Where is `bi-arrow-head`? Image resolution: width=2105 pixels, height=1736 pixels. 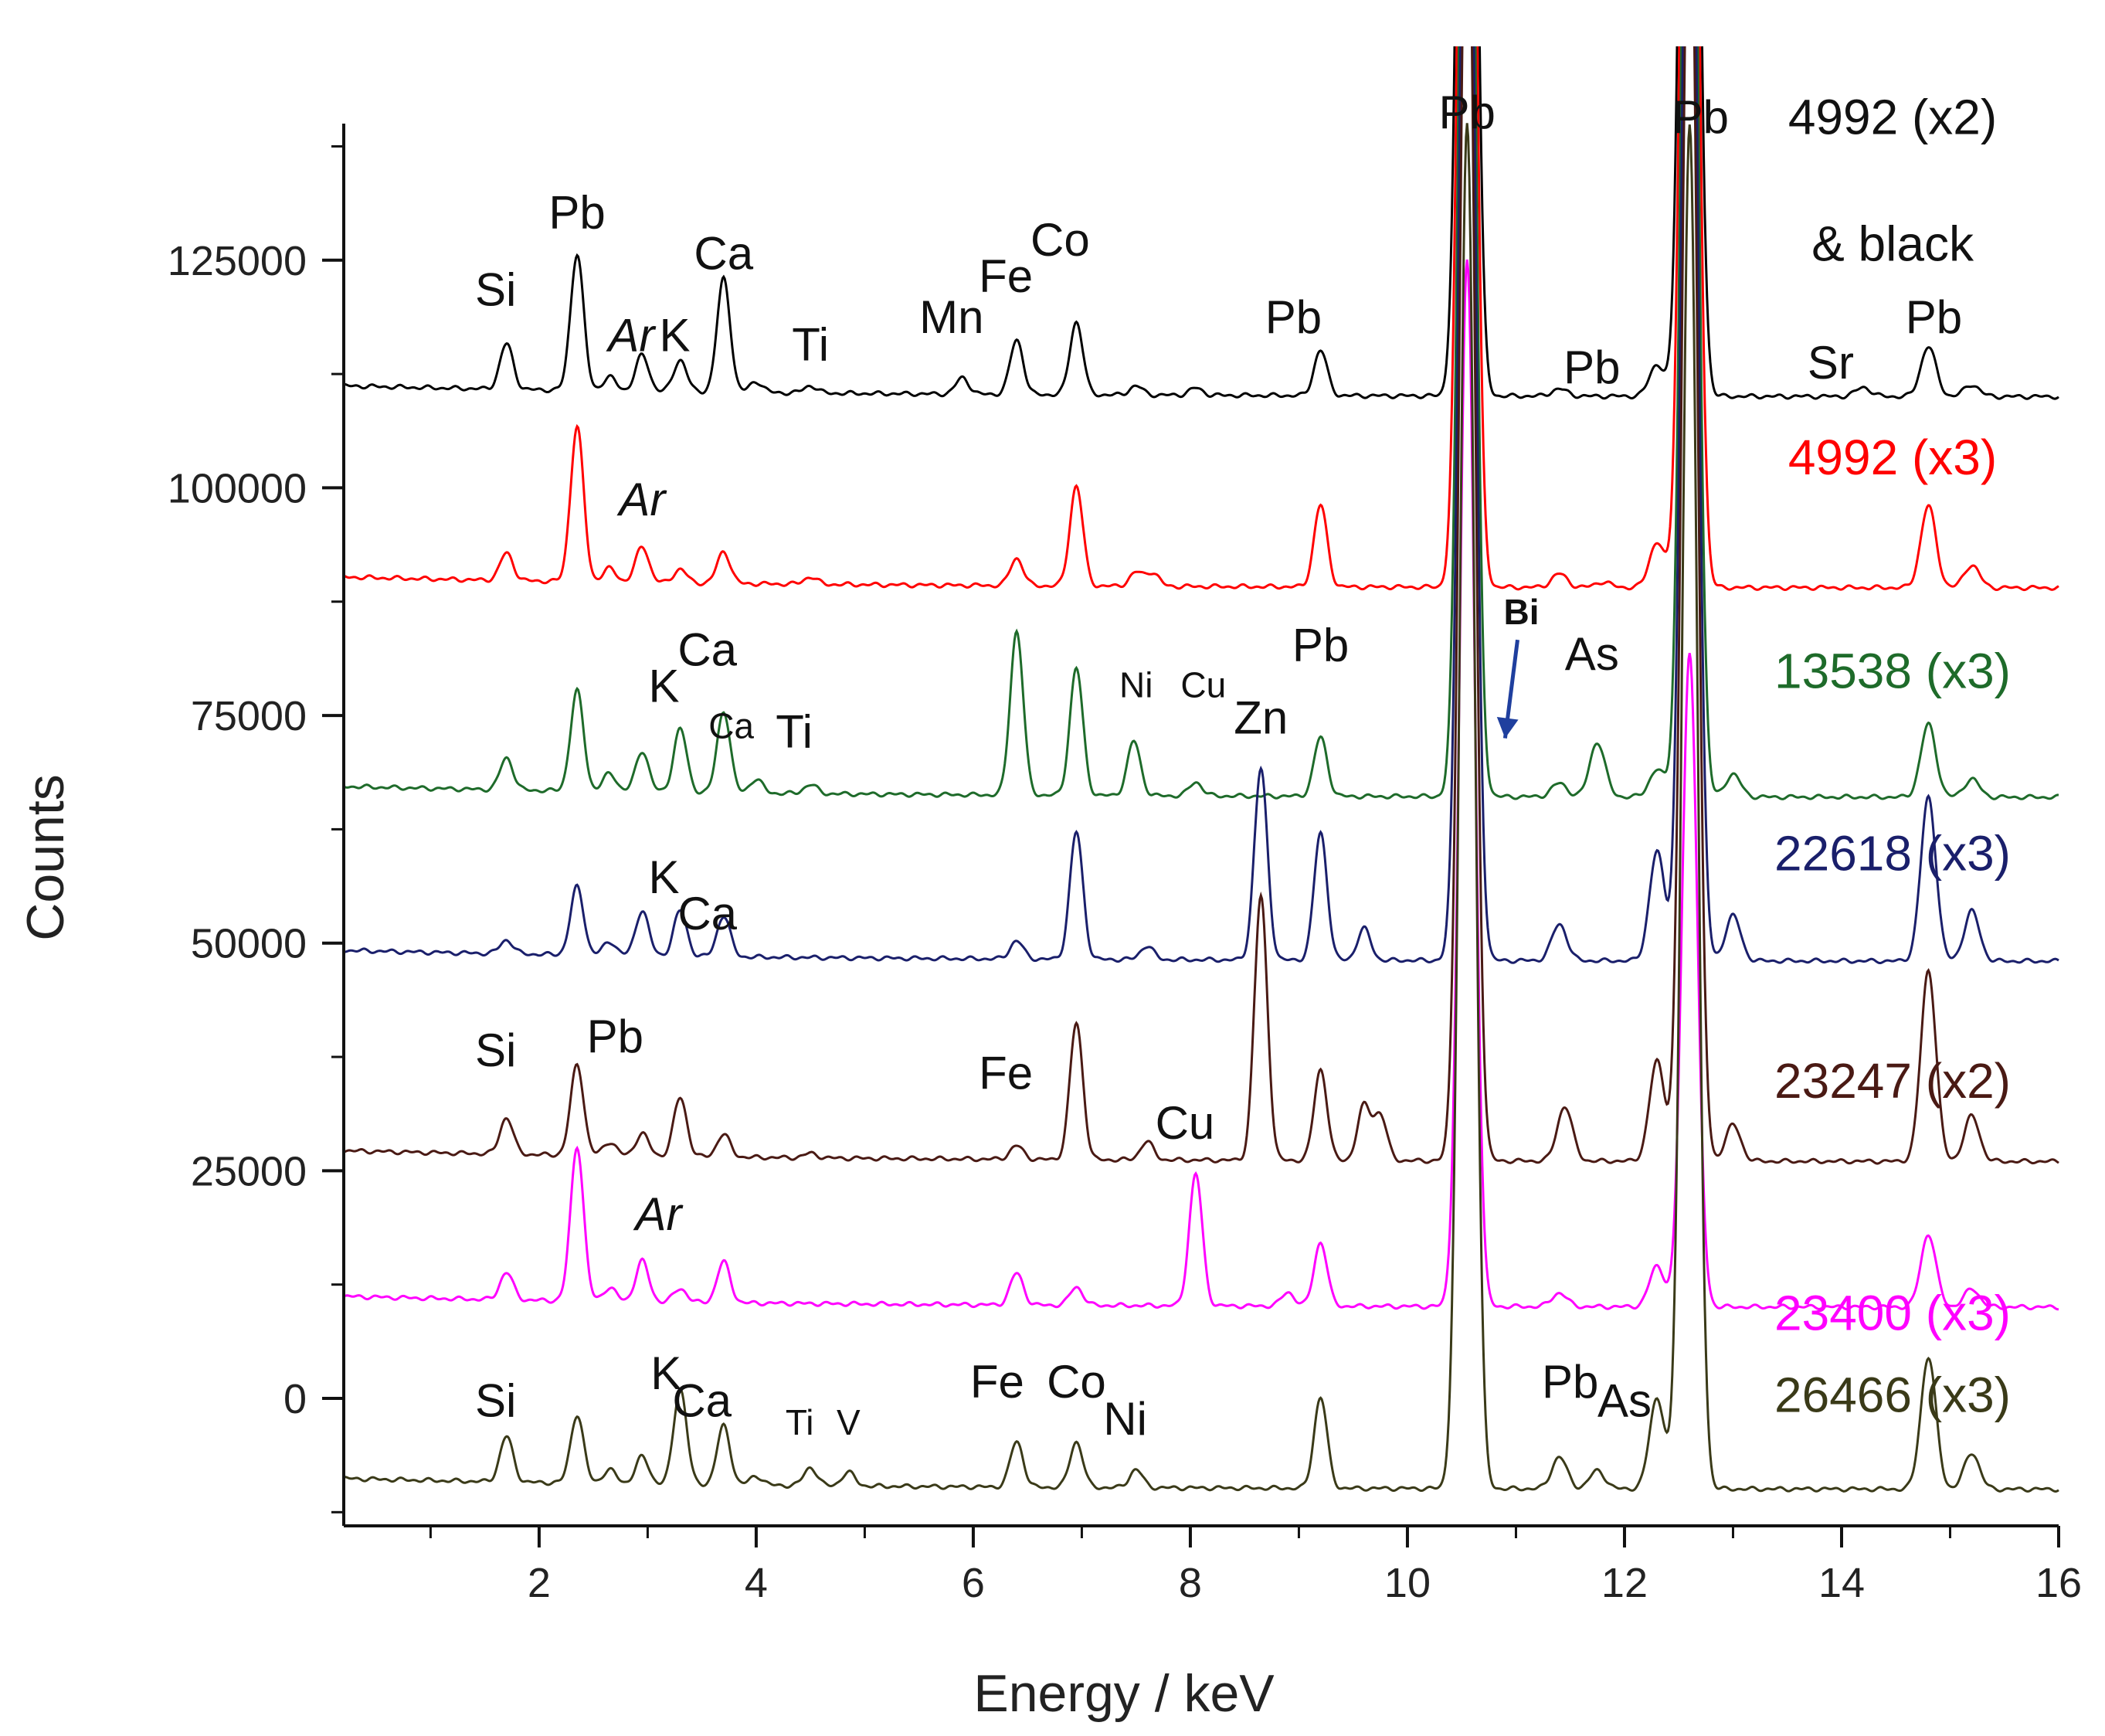 bi-arrow-head is located at coordinates (1508, 727).